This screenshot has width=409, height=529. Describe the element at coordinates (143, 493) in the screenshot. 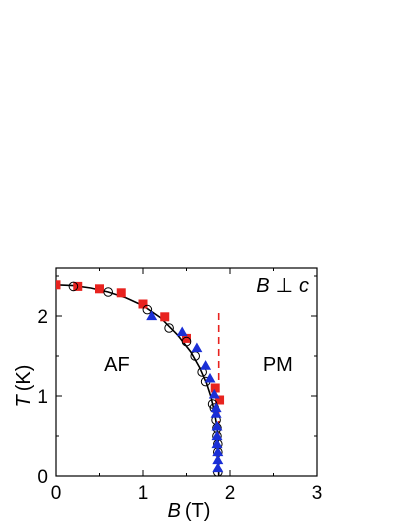

I see `x-tick-label: 1` at that location.